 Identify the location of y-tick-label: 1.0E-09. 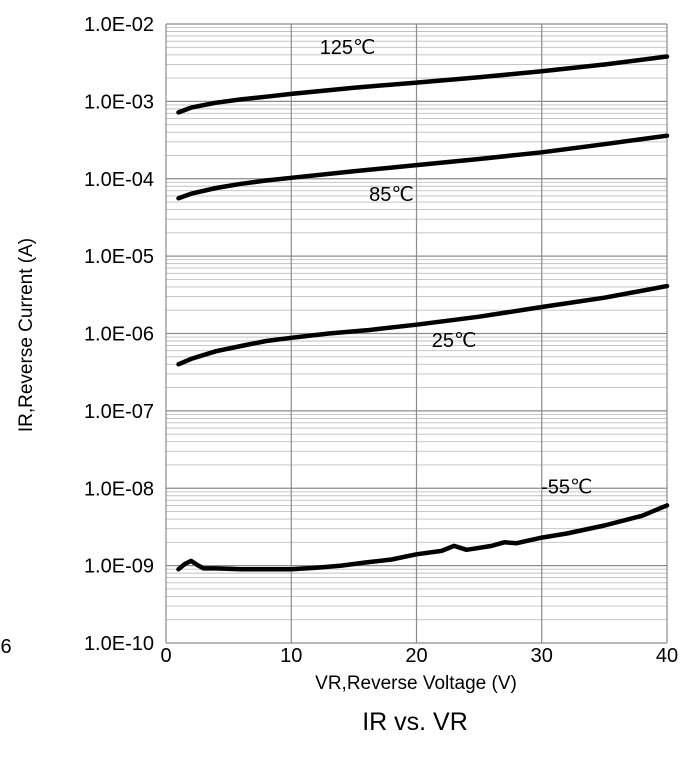
(119, 567).